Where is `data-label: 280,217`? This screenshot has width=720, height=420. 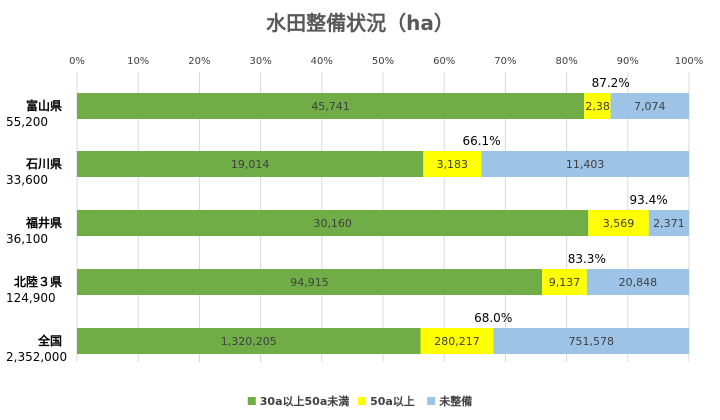
data-label: 280,217 is located at coordinates (457, 341).